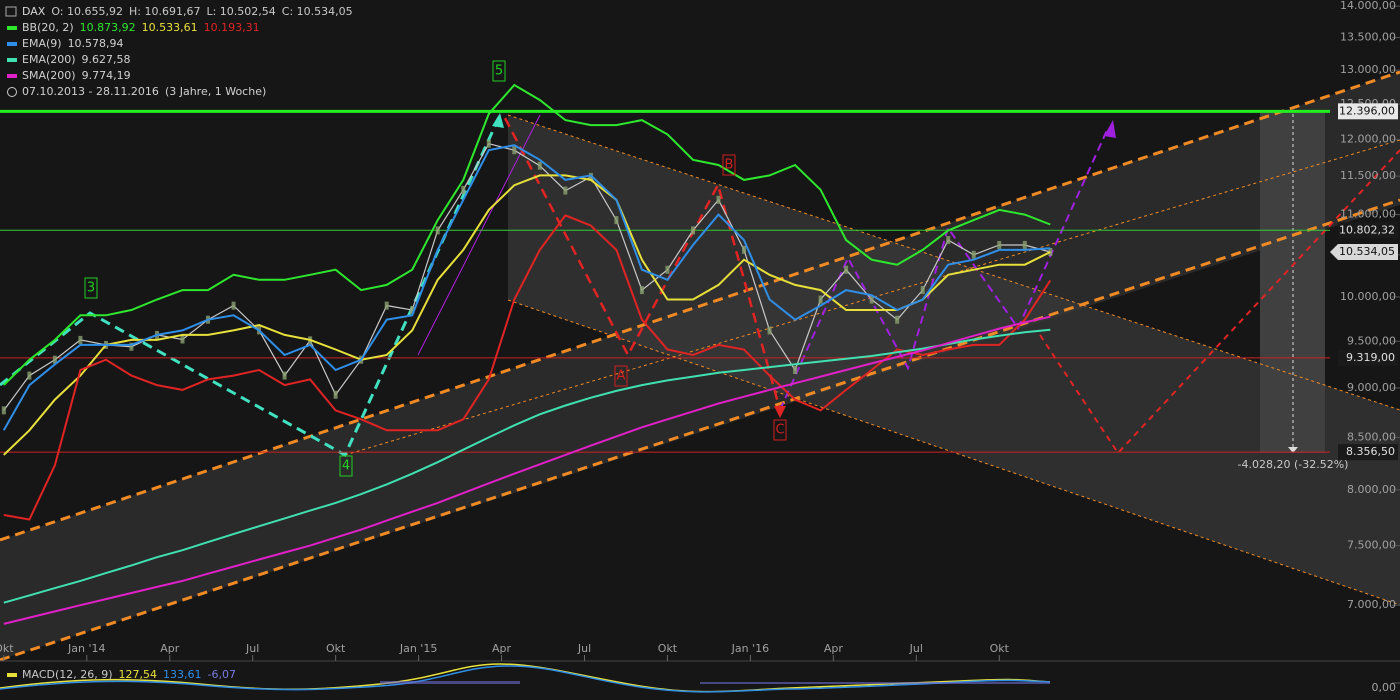  What do you see at coordinates (1371, 489) in the screenshot?
I see `y-tick-label: 8.000,00` at bounding box center [1371, 489].